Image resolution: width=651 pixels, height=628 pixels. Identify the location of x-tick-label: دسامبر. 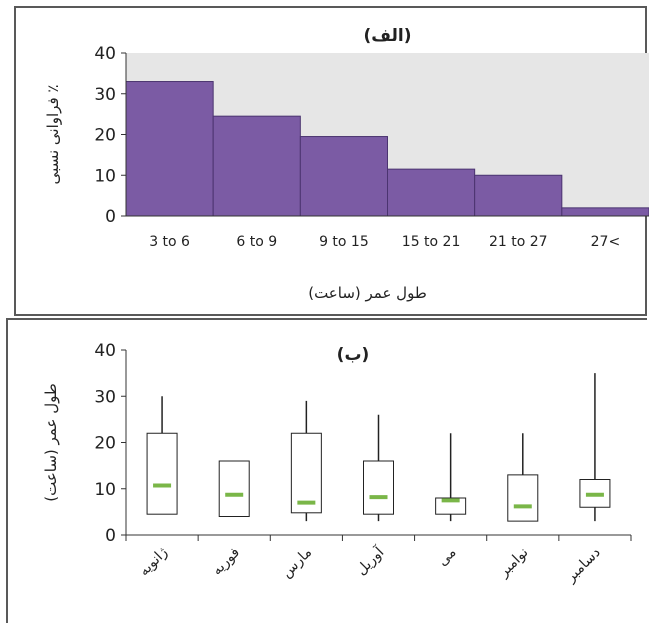
(582, 565).